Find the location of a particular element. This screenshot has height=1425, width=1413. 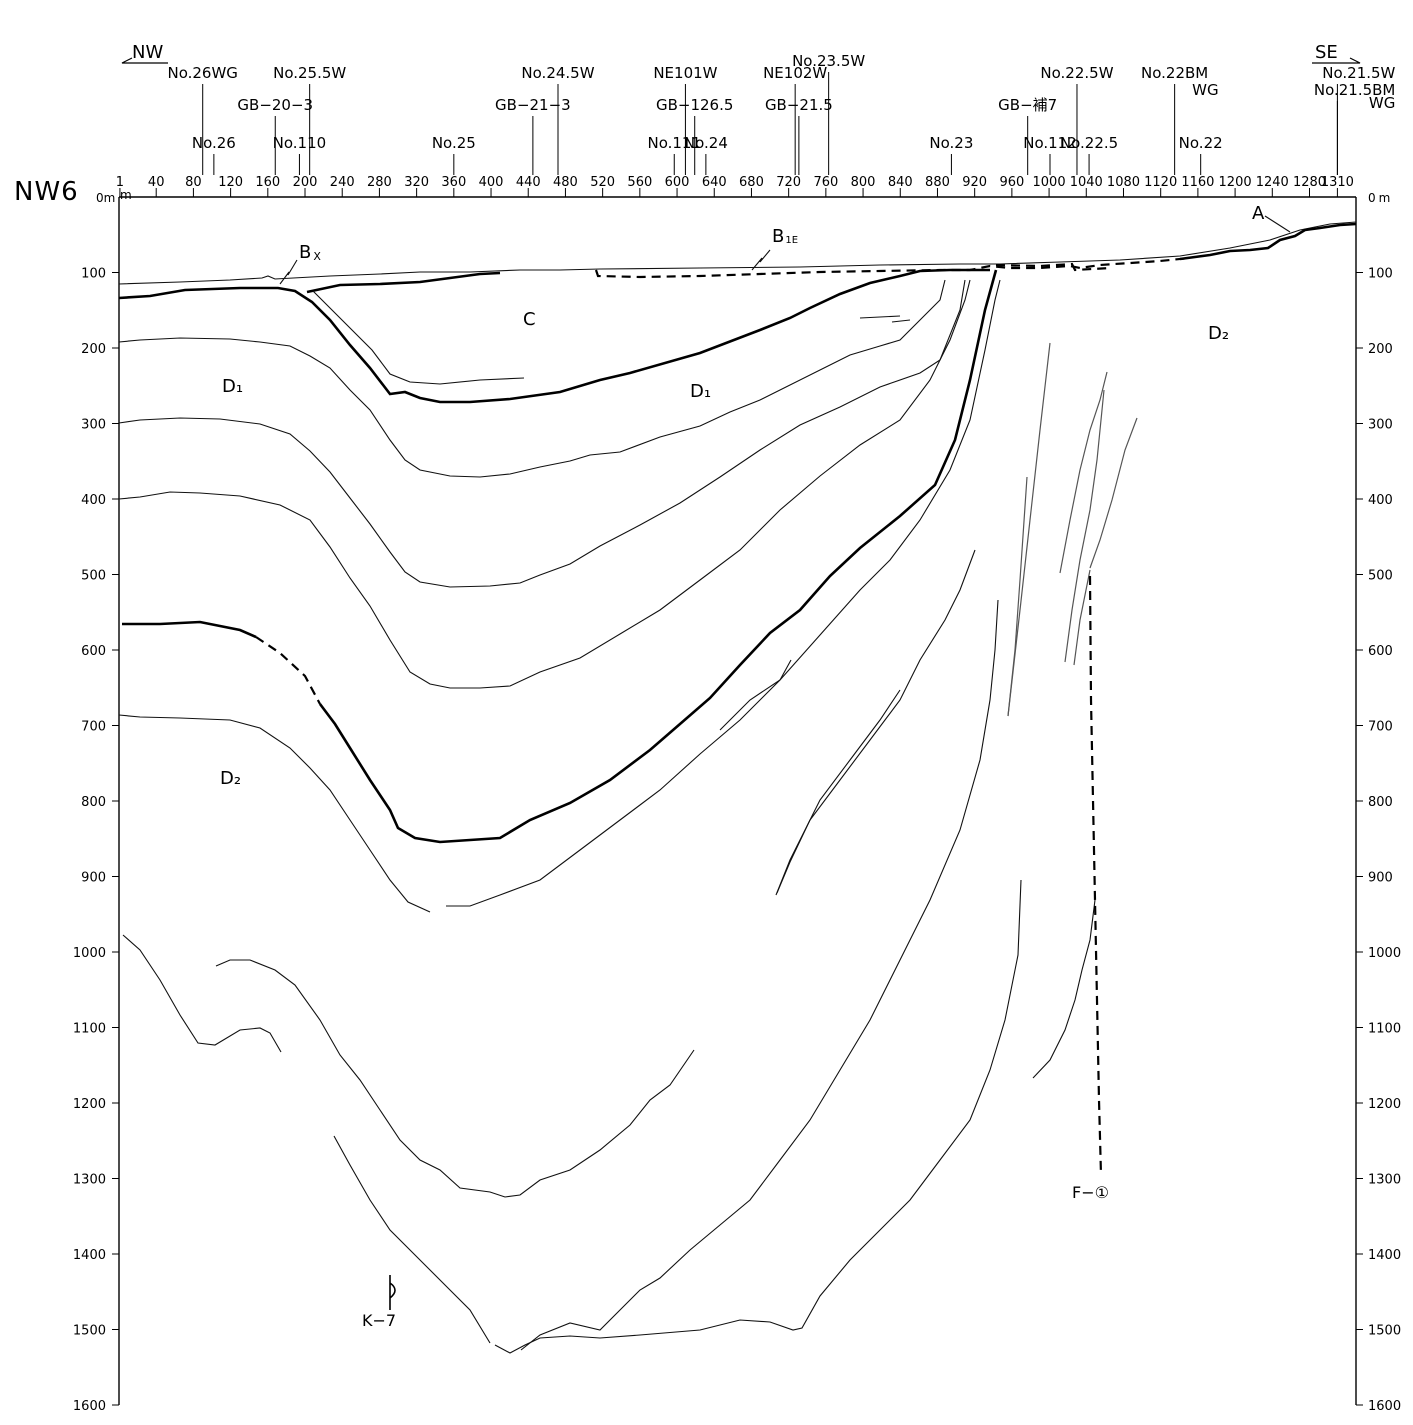

distance-tick-label: 800 is located at coordinates (863, 182).